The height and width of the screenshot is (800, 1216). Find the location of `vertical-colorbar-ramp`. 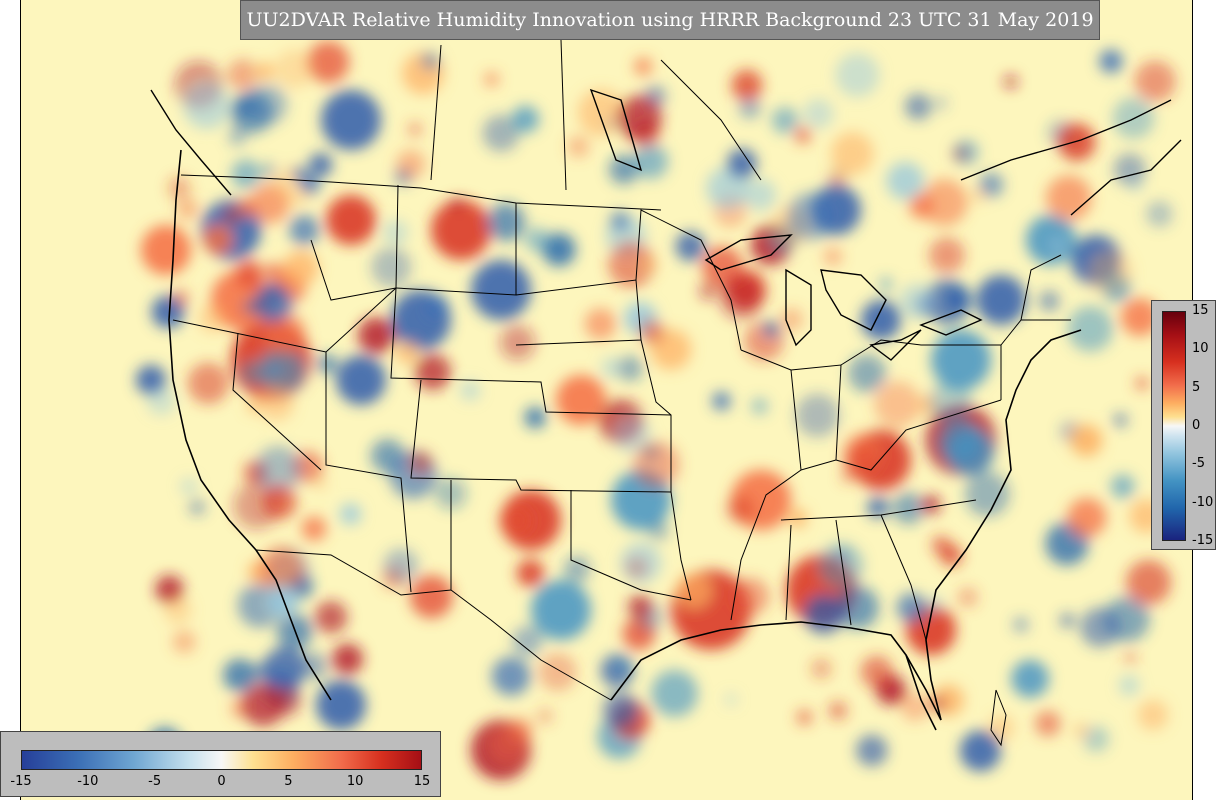

vertical-colorbar-ramp is located at coordinates (1174, 426).